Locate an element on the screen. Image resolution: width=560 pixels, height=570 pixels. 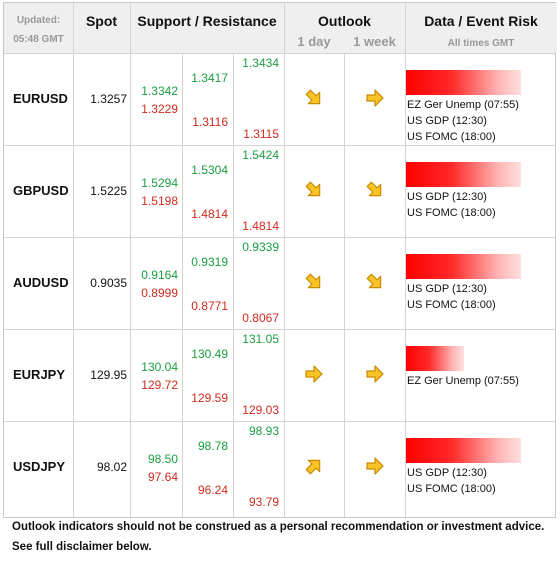
currency-pair: USDJPY is located at coordinates (39, 466).